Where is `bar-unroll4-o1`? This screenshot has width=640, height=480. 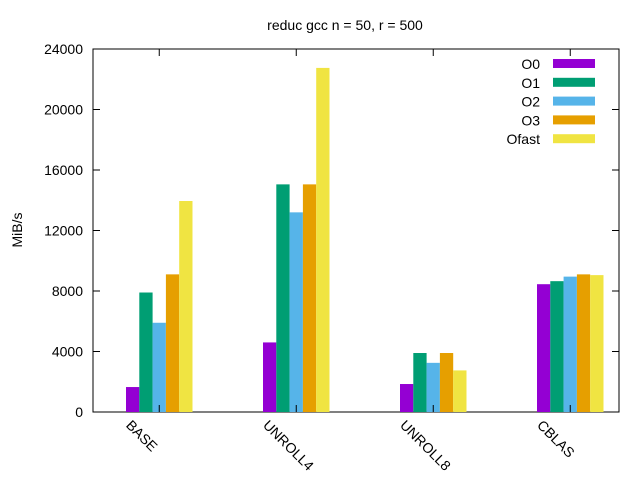 bar-unroll4-o1 is located at coordinates (283, 298).